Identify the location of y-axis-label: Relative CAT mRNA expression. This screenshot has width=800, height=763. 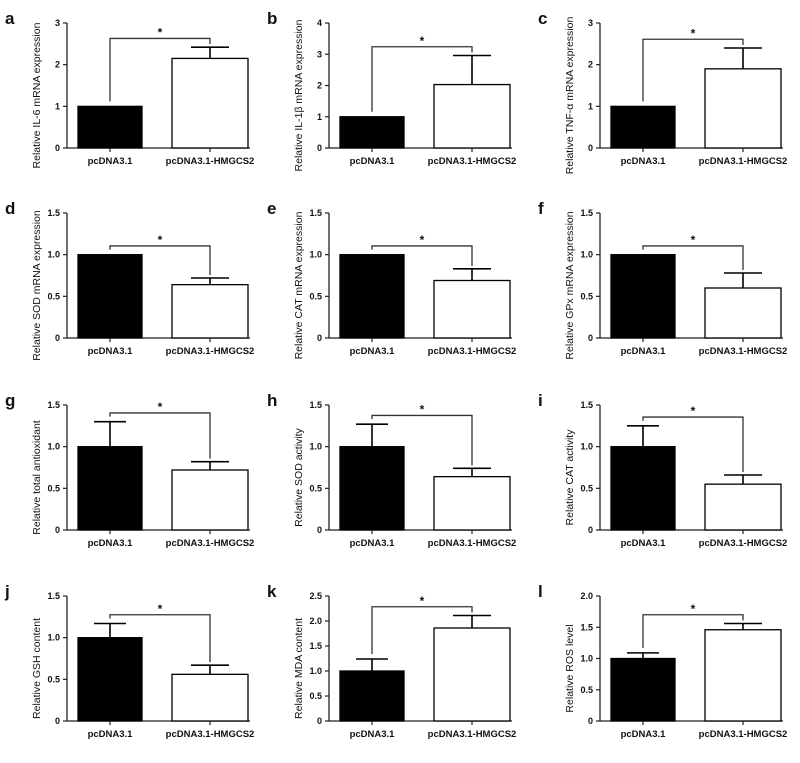
(299, 285).